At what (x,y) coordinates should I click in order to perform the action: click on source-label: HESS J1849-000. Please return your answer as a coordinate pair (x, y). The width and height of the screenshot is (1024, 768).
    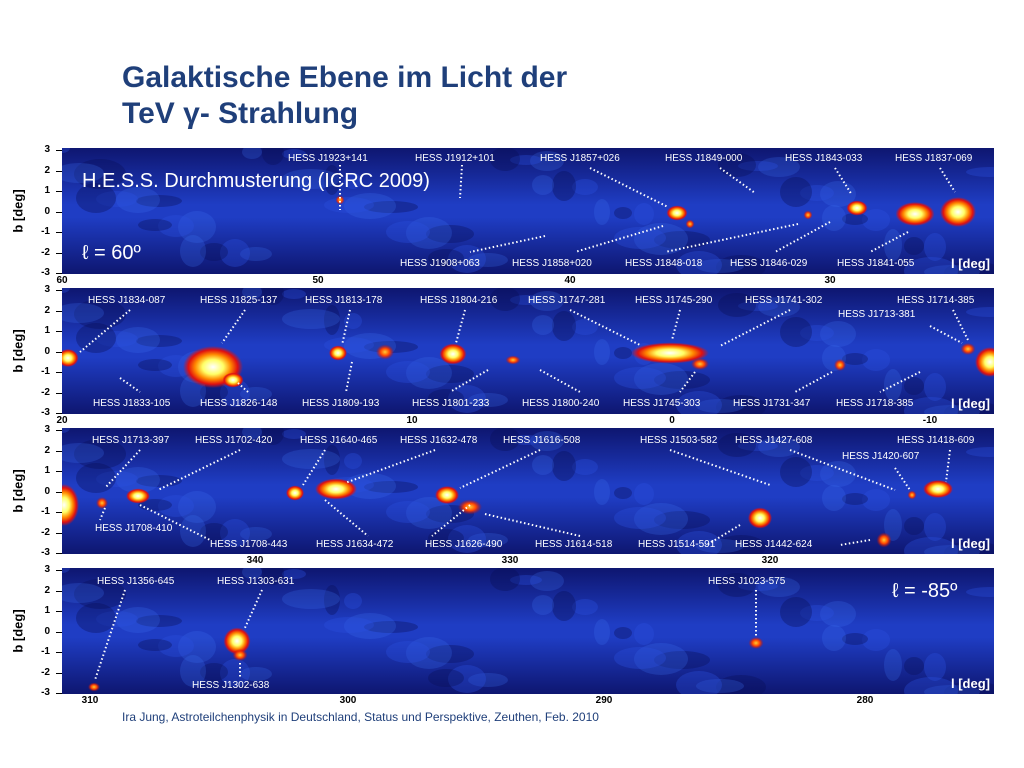
    Looking at the image, I should click on (704, 158).